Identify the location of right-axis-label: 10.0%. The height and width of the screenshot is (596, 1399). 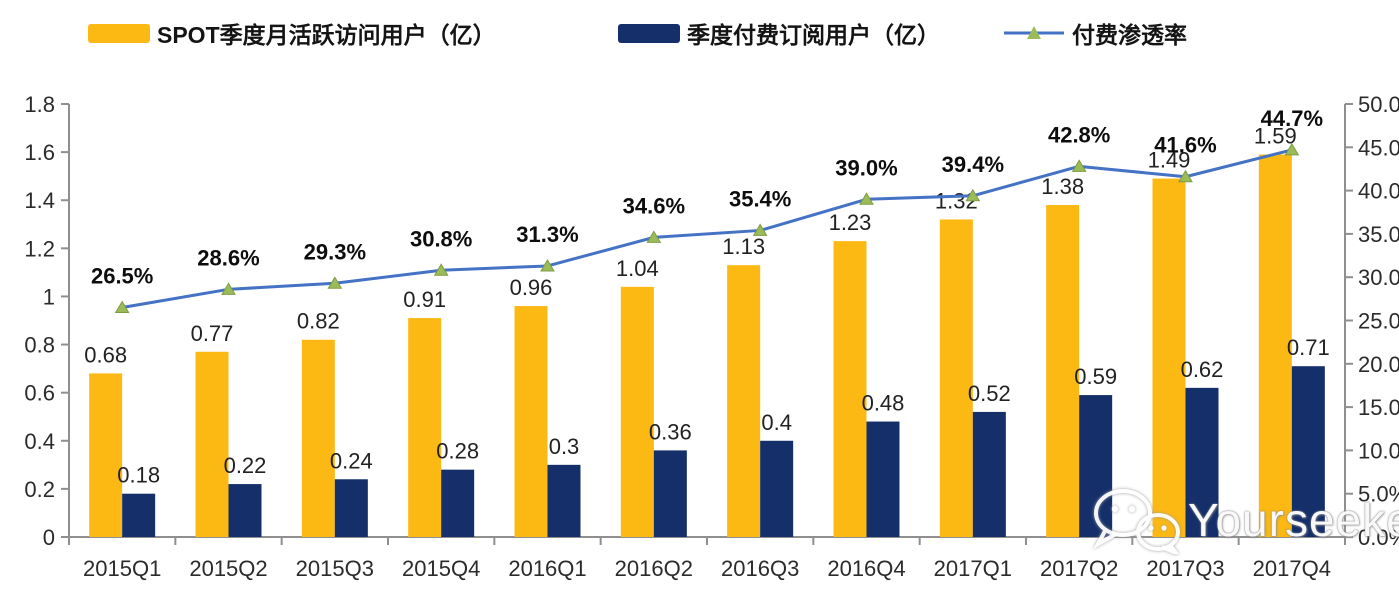
(1378, 450).